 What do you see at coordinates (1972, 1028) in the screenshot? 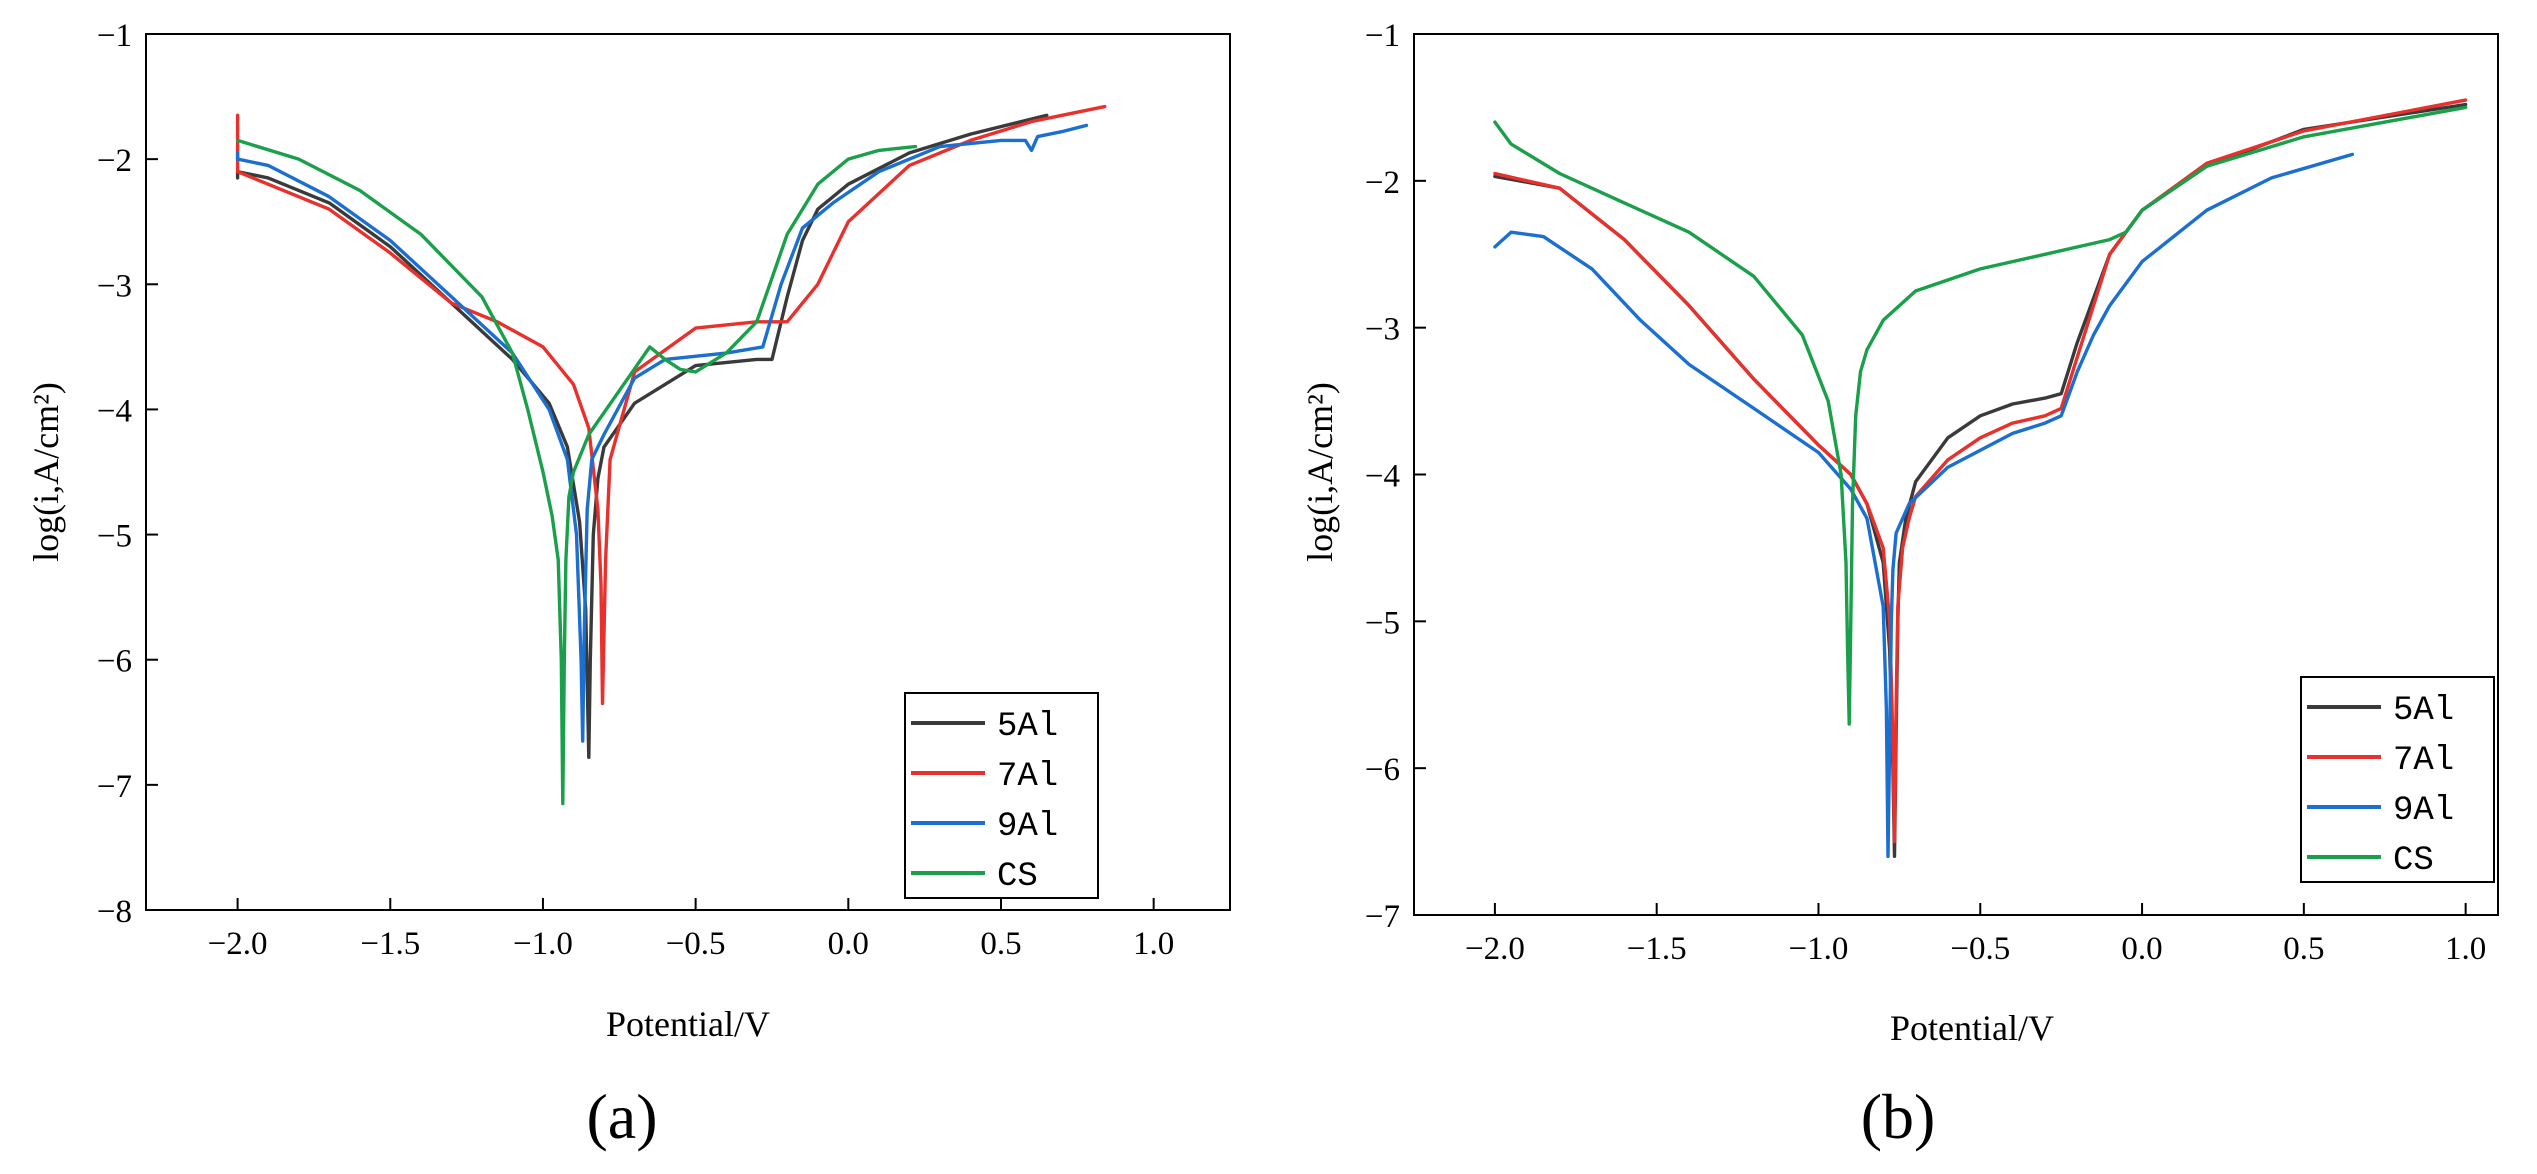
I see `x-axis-title-b: Potential/V` at bounding box center [1972, 1028].